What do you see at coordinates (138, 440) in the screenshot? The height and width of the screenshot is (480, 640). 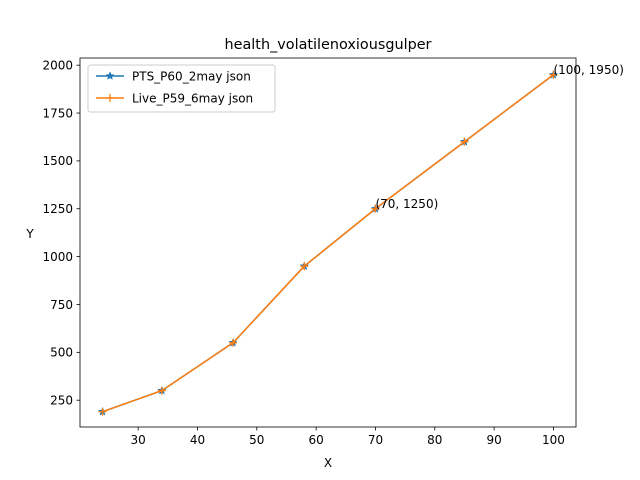 I see `x-tick-label: 30` at bounding box center [138, 440].